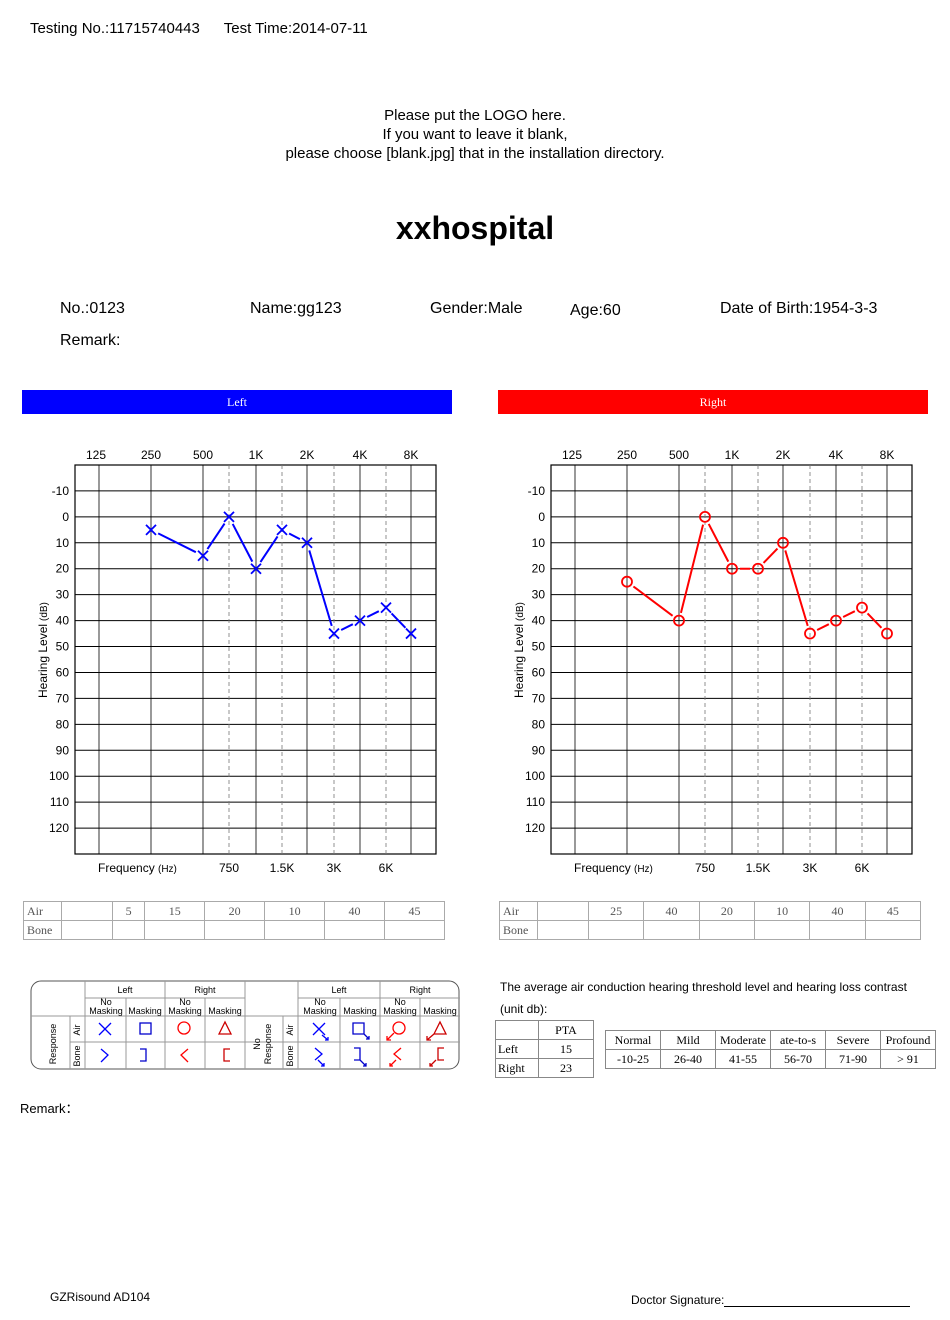  What do you see at coordinates (49, 1108) in the screenshot?
I see `footer-remark: Remark：` at bounding box center [49, 1108].